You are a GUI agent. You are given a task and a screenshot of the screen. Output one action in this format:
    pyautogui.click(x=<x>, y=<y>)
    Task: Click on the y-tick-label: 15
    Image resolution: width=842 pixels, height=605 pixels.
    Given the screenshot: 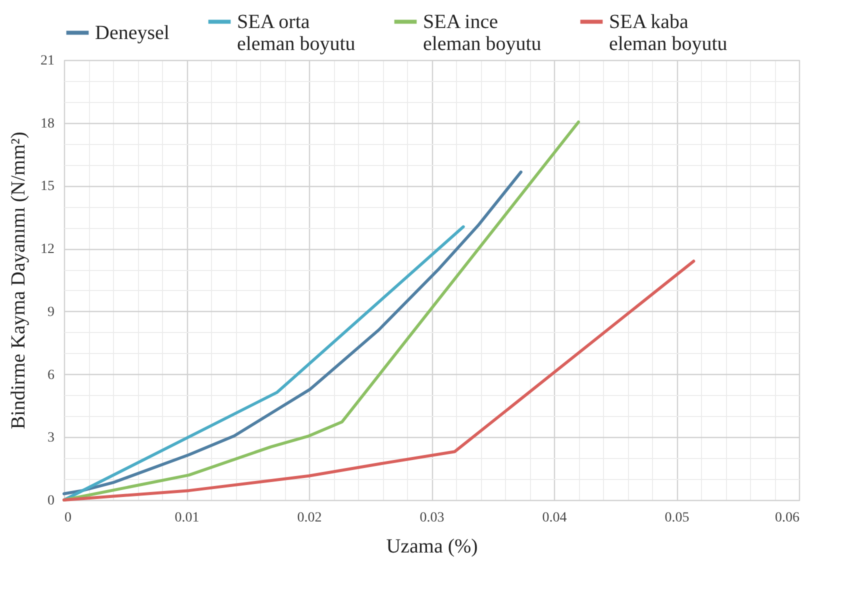 What is the action you would take?
    pyautogui.click(x=47, y=186)
    